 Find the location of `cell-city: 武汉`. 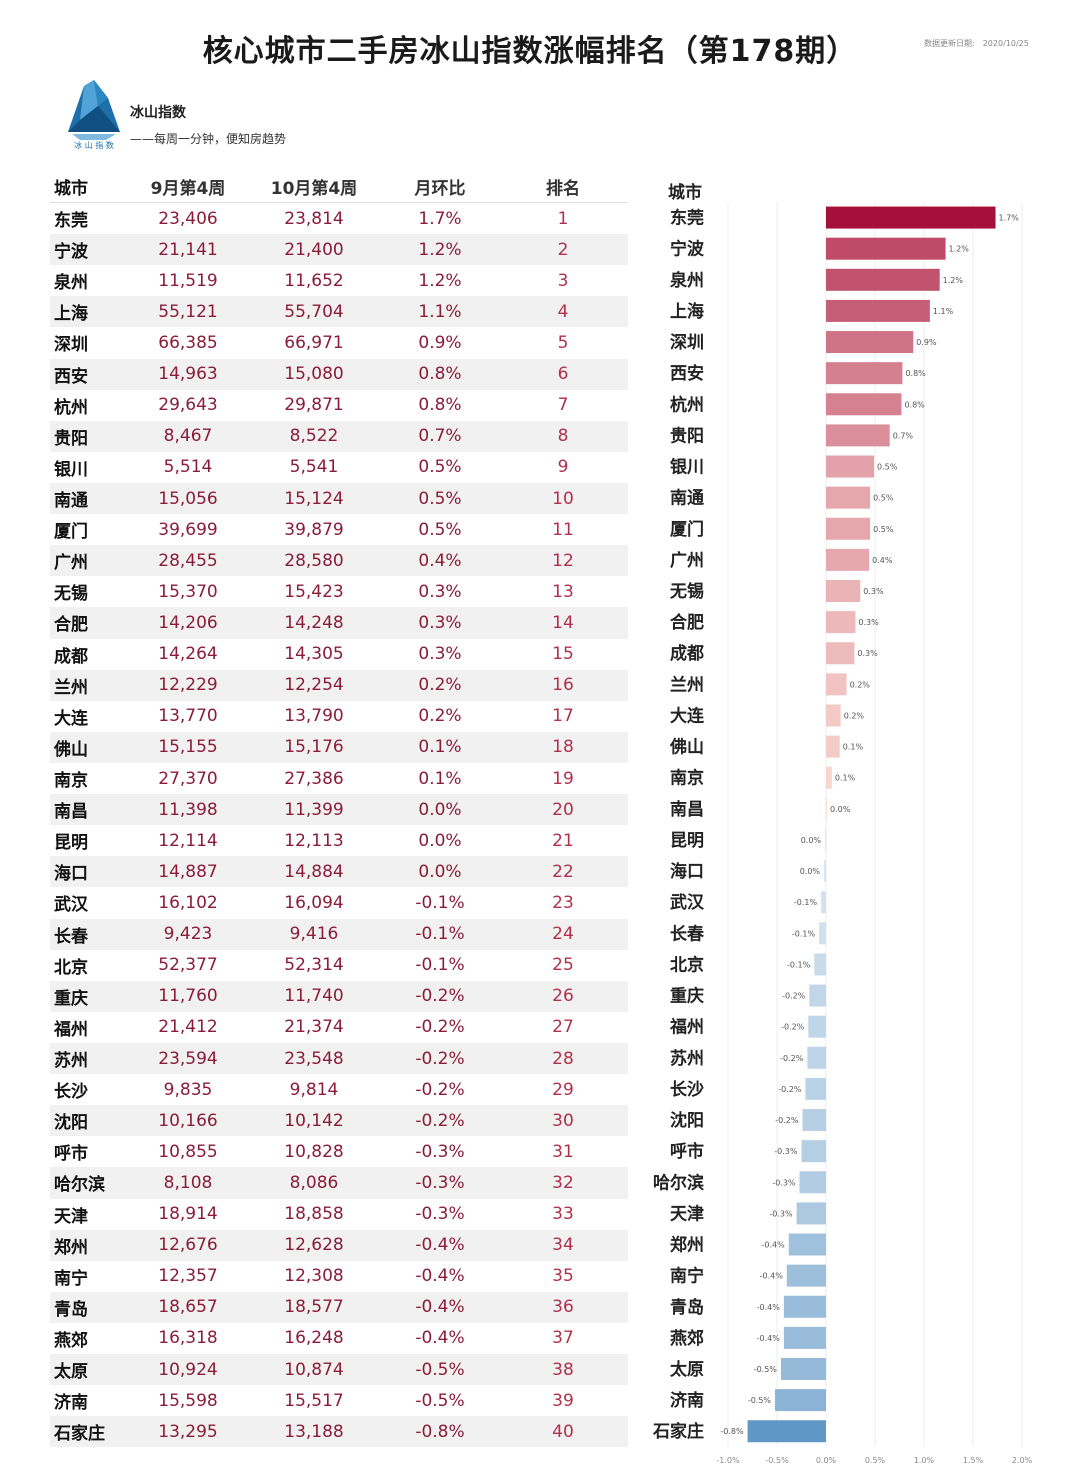

cell-city: 武汉 is located at coordinates (71, 905).